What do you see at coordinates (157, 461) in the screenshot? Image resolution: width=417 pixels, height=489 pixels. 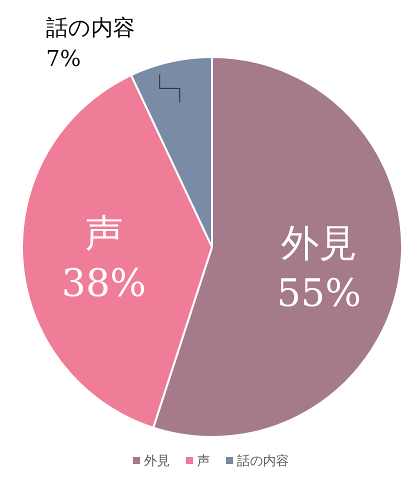 I see `legend-label: 外見` at bounding box center [157, 461].